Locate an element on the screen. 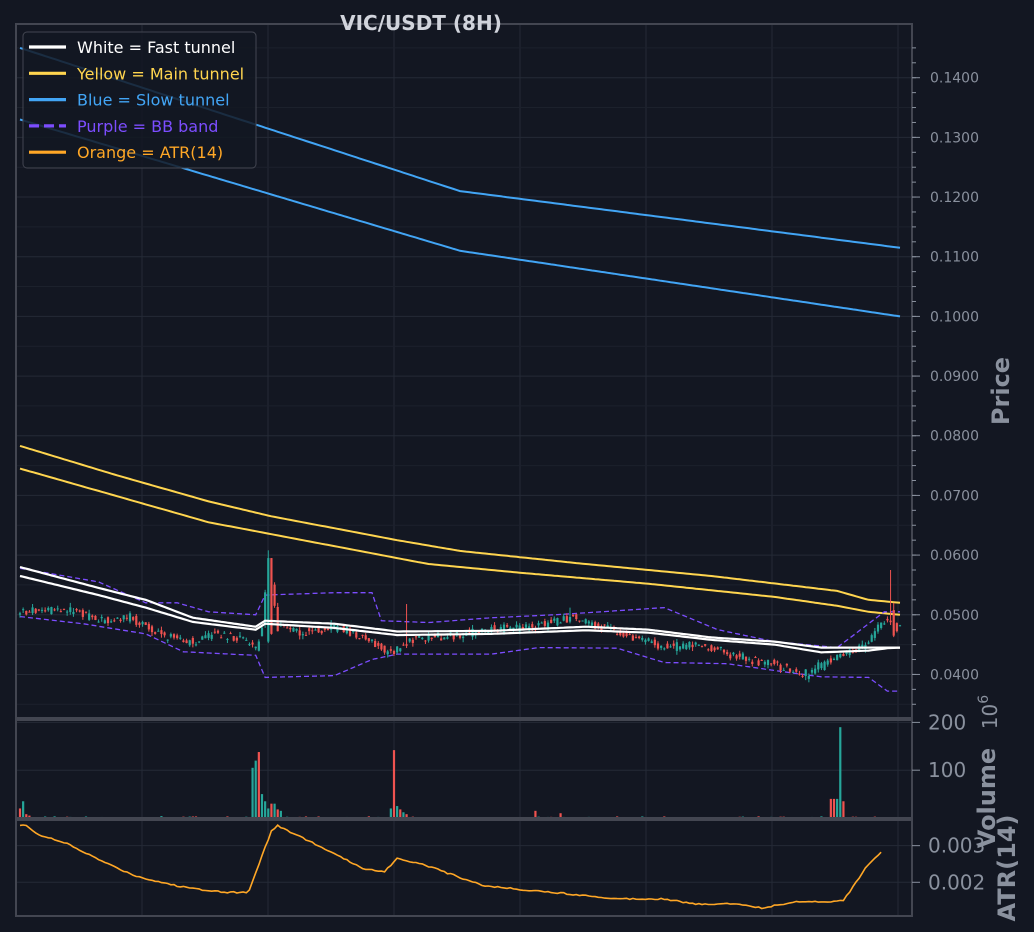 The height and width of the screenshot is (932, 1034). price-tick-label: 0.1400 is located at coordinates (954, 79).